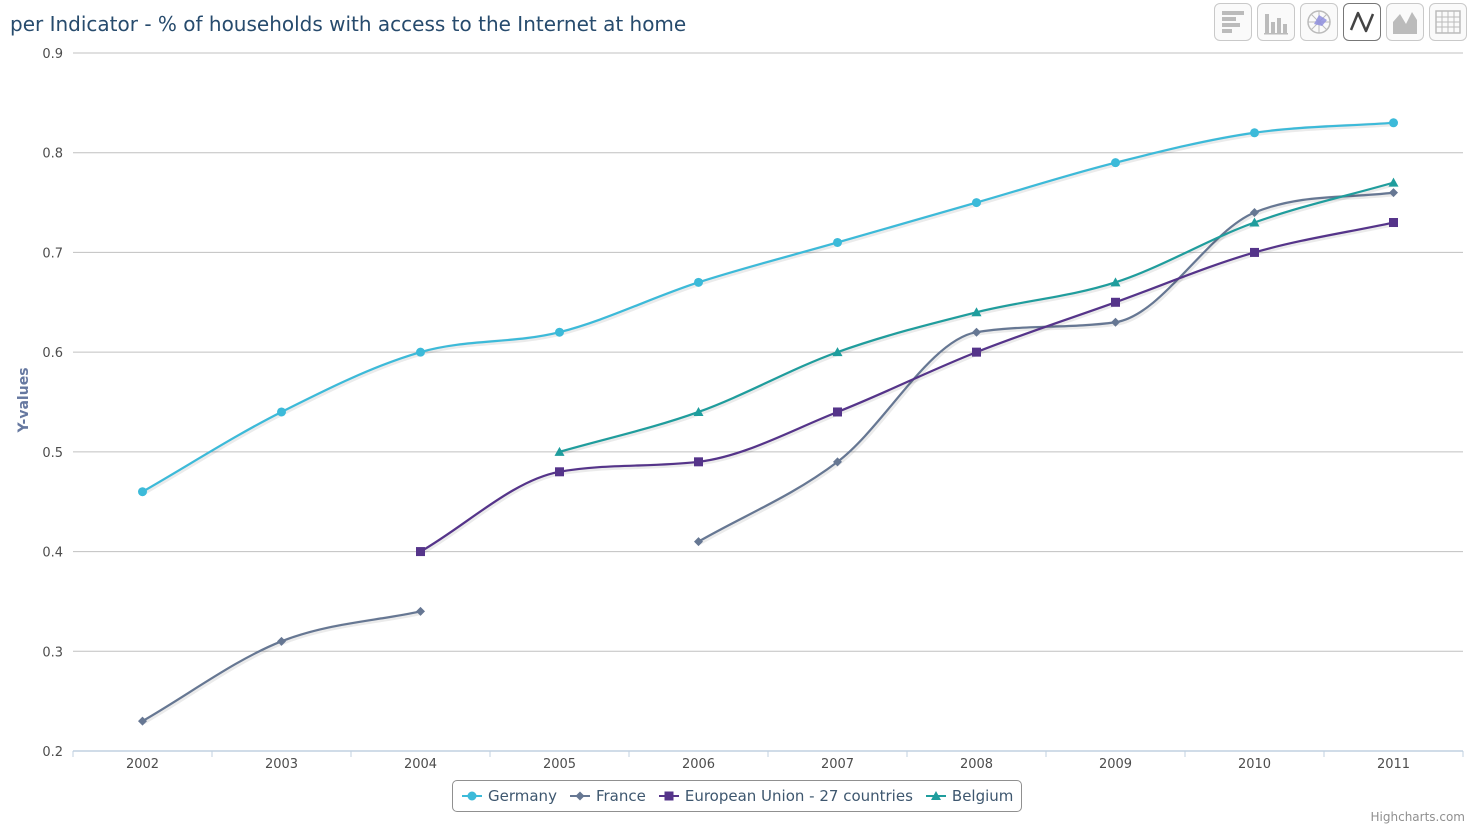 This screenshot has width=1471, height=829. I want to click on legend-item: European Union - 27 countries, so click(785, 796).